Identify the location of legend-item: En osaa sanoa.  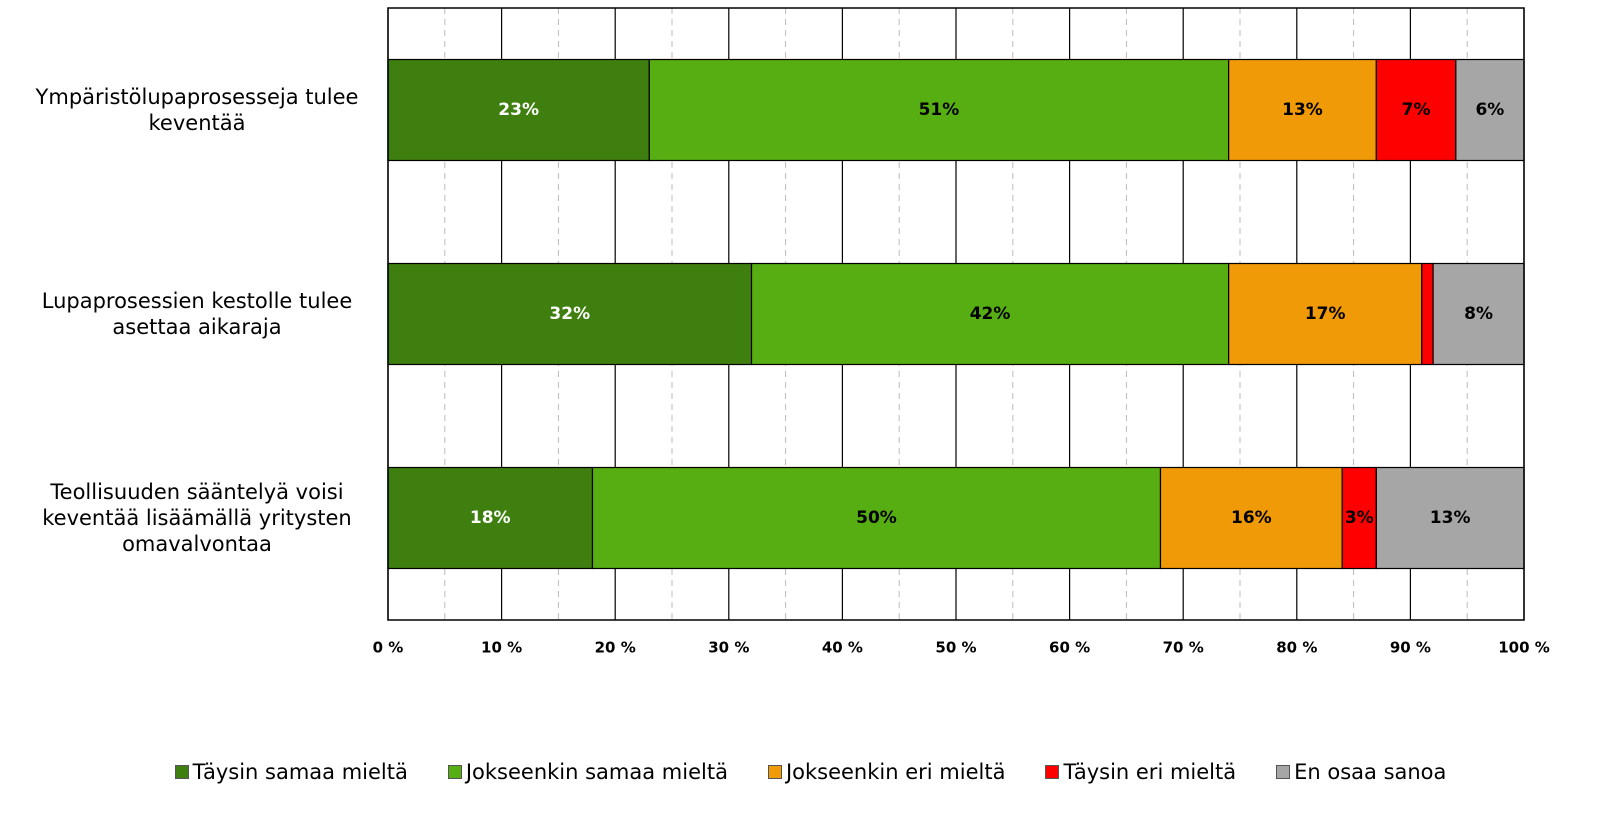
(1361, 772).